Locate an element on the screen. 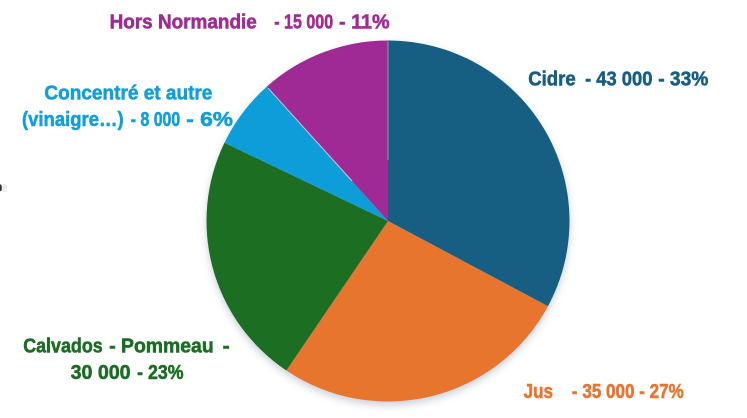 This screenshot has width=747, height=418. svg-text: Cidre is located at coordinates (552, 80).